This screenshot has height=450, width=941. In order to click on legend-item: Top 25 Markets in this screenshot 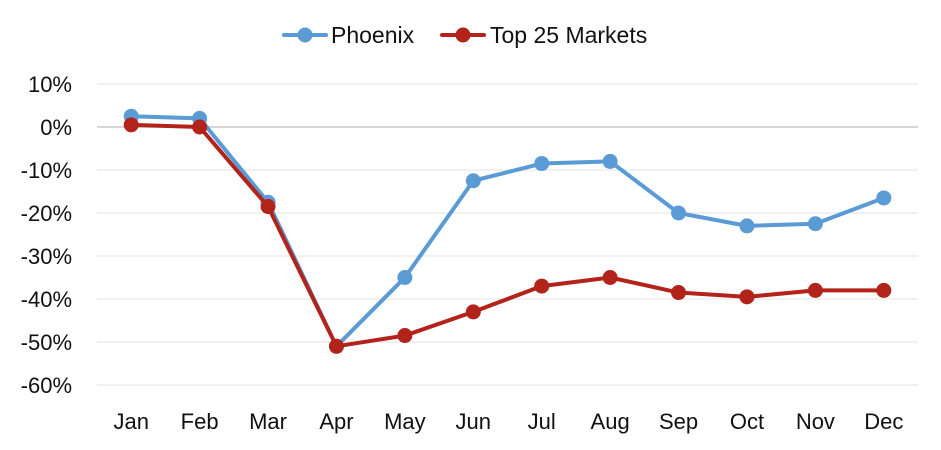, I will do `click(543, 35)`.